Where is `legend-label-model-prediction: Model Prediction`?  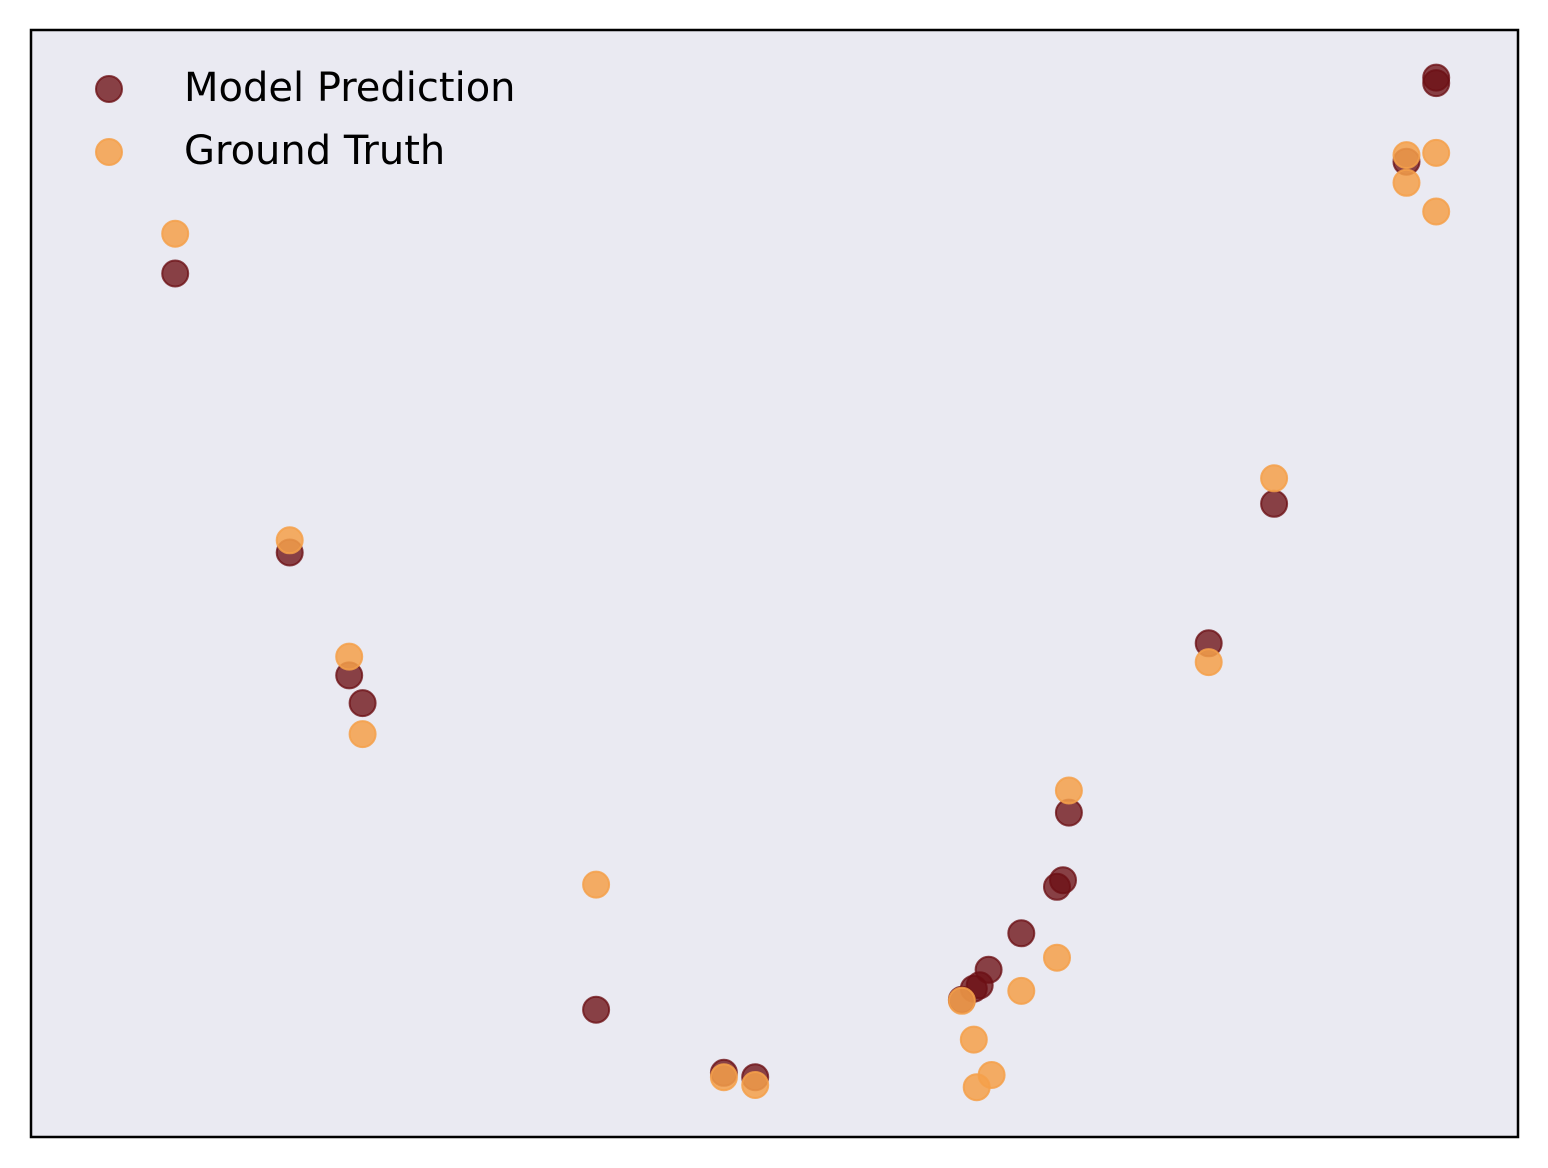
legend-label-model-prediction: Model Prediction is located at coordinates (350, 88).